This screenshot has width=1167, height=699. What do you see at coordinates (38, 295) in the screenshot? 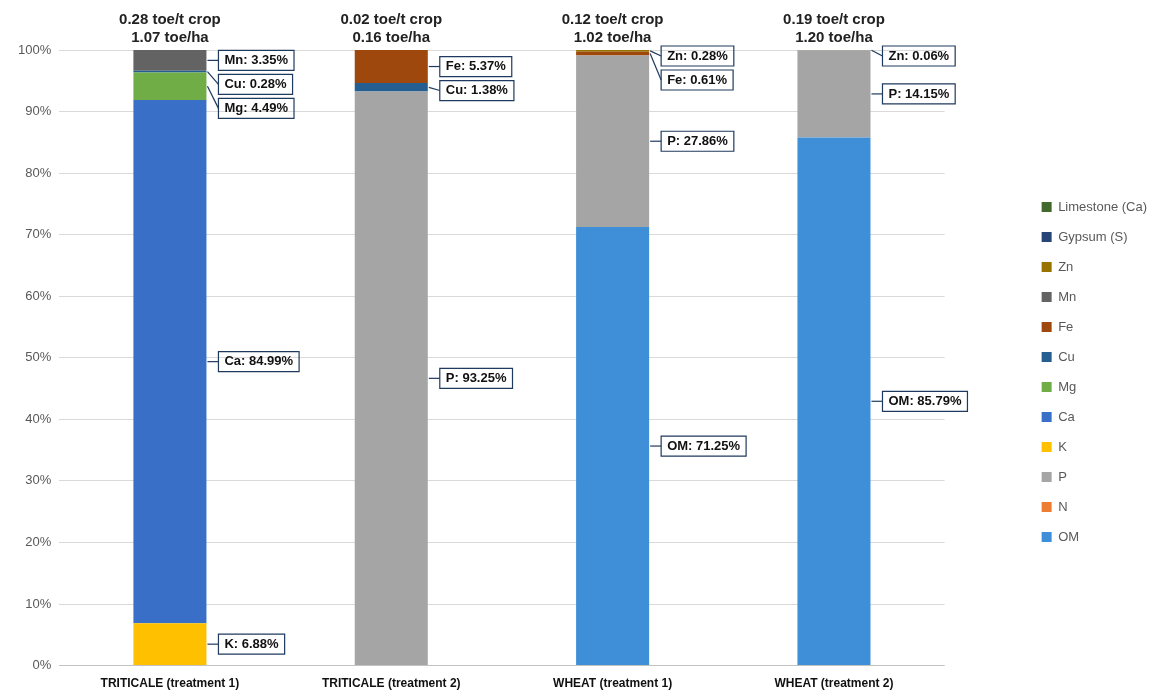
I see `y-tick-label: 60%` at bounding box center [38, 295].